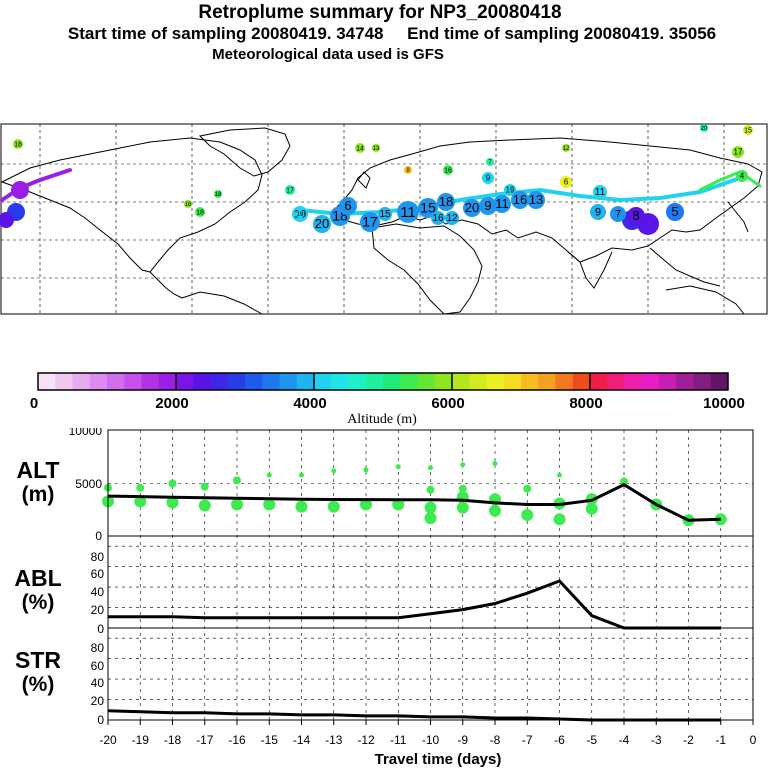 This screenshot has width=768, height=768. Describe the element at coordinates (495, 740) in the screenshot. I see `x-axis-tick-label: -8` at that location.